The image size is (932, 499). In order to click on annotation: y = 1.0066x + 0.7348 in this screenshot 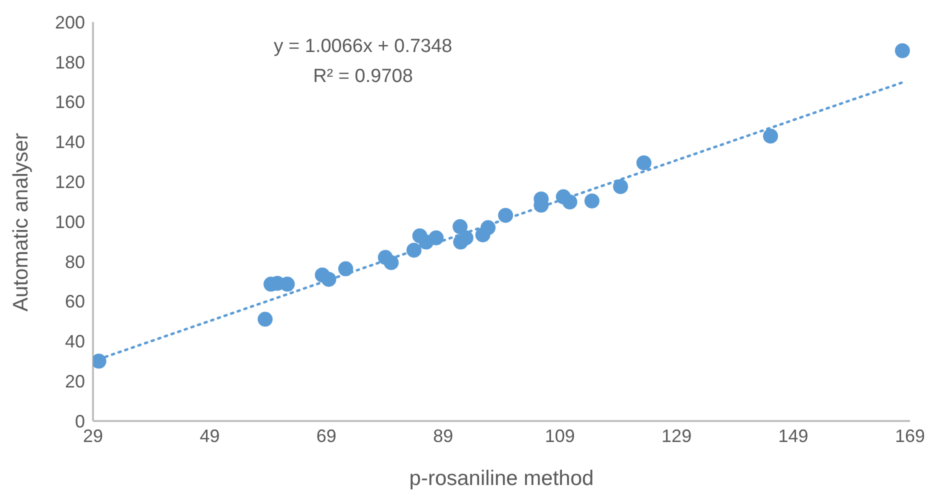, I will do `click(363, 47)`.